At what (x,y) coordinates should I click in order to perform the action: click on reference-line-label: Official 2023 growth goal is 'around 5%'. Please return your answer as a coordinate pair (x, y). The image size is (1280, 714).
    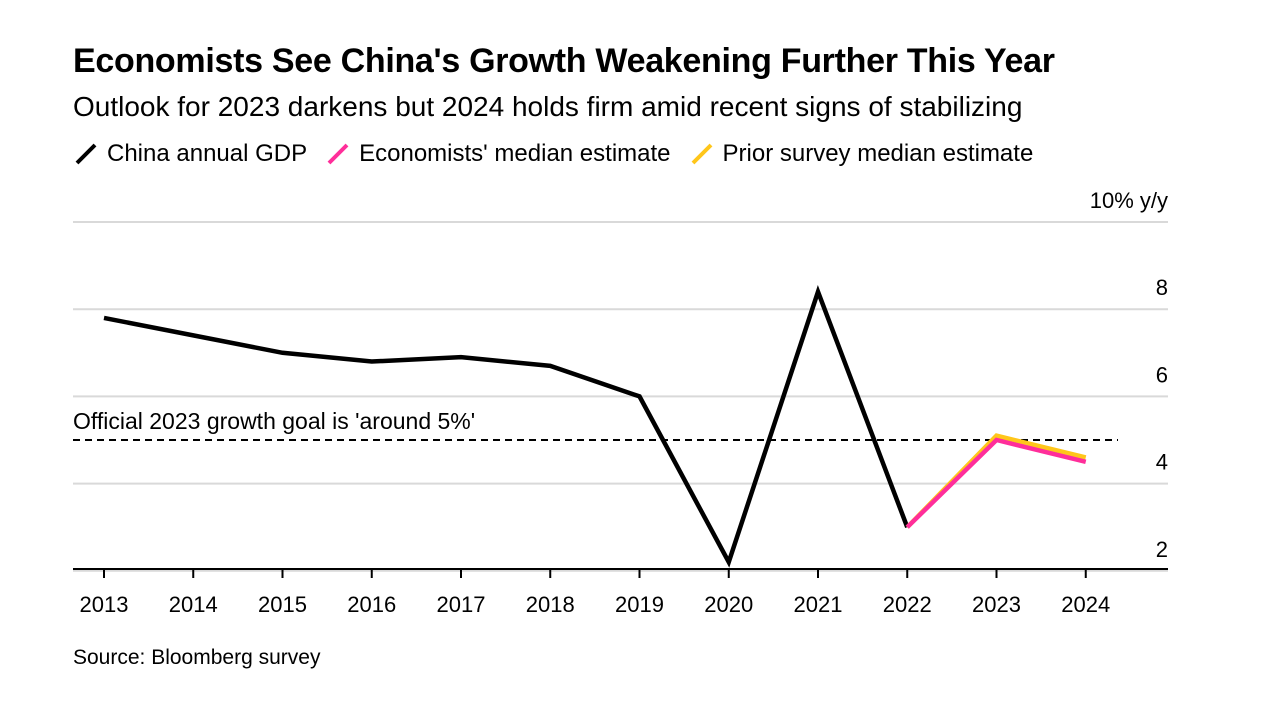
    Looking at the image, I should click on (274, 421).